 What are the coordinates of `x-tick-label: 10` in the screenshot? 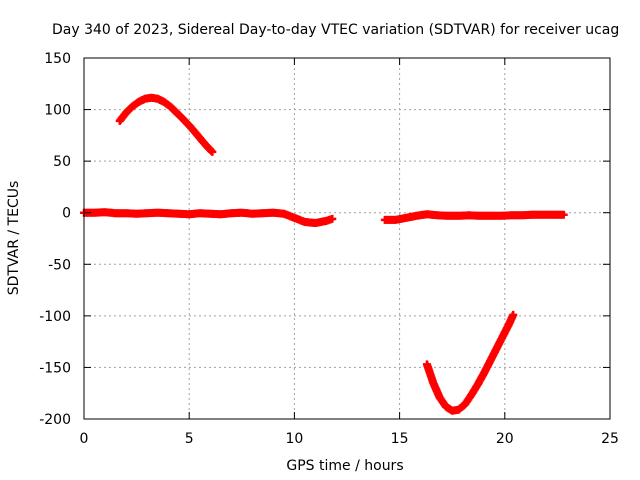 It's located at (294, 439).